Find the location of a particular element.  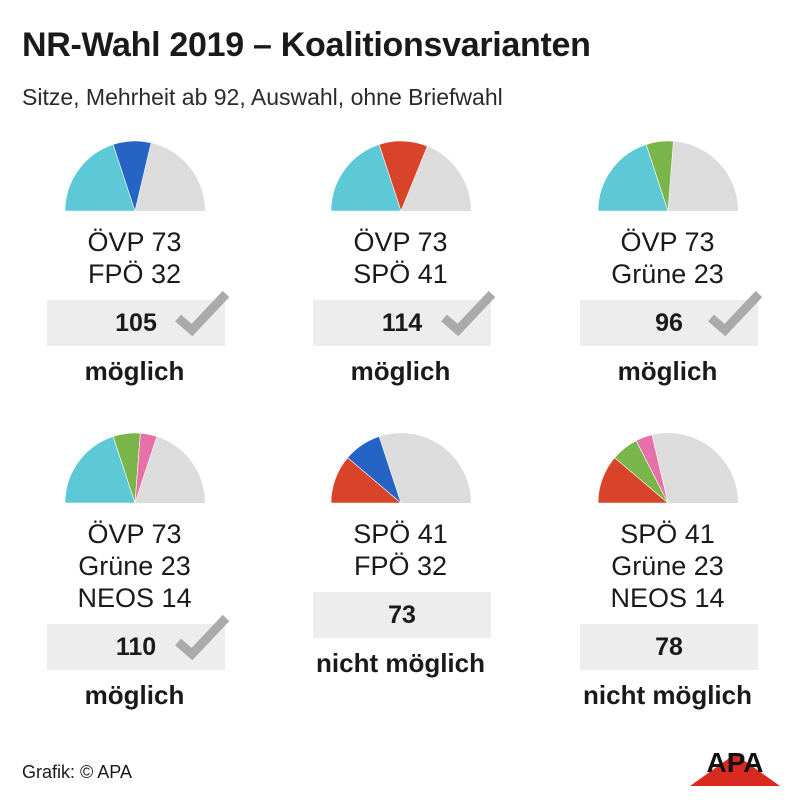

party-list: SPÖ 41 Grüne 23 NEOS 14 is located at coordinates (667, 566).